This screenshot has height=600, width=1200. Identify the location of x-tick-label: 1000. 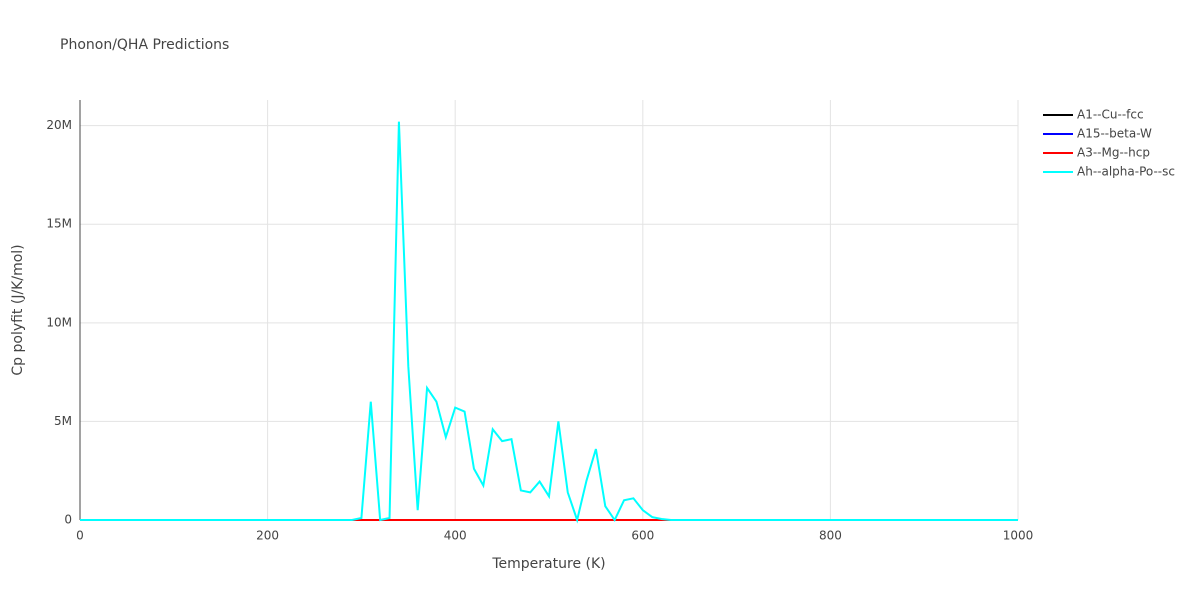
(1018, 536).